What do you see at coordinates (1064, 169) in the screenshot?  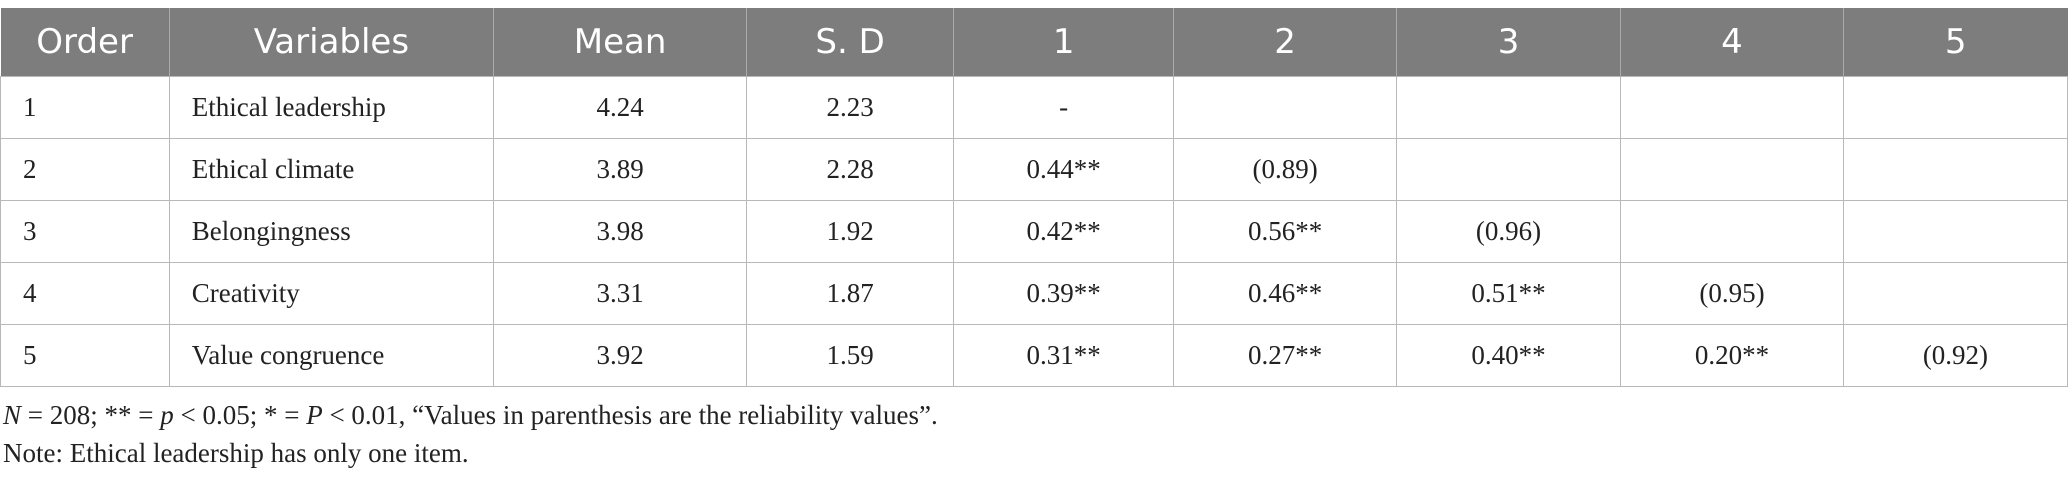 I see `cell-corr-1: 0.44**` at bounding box center [1064, 169].